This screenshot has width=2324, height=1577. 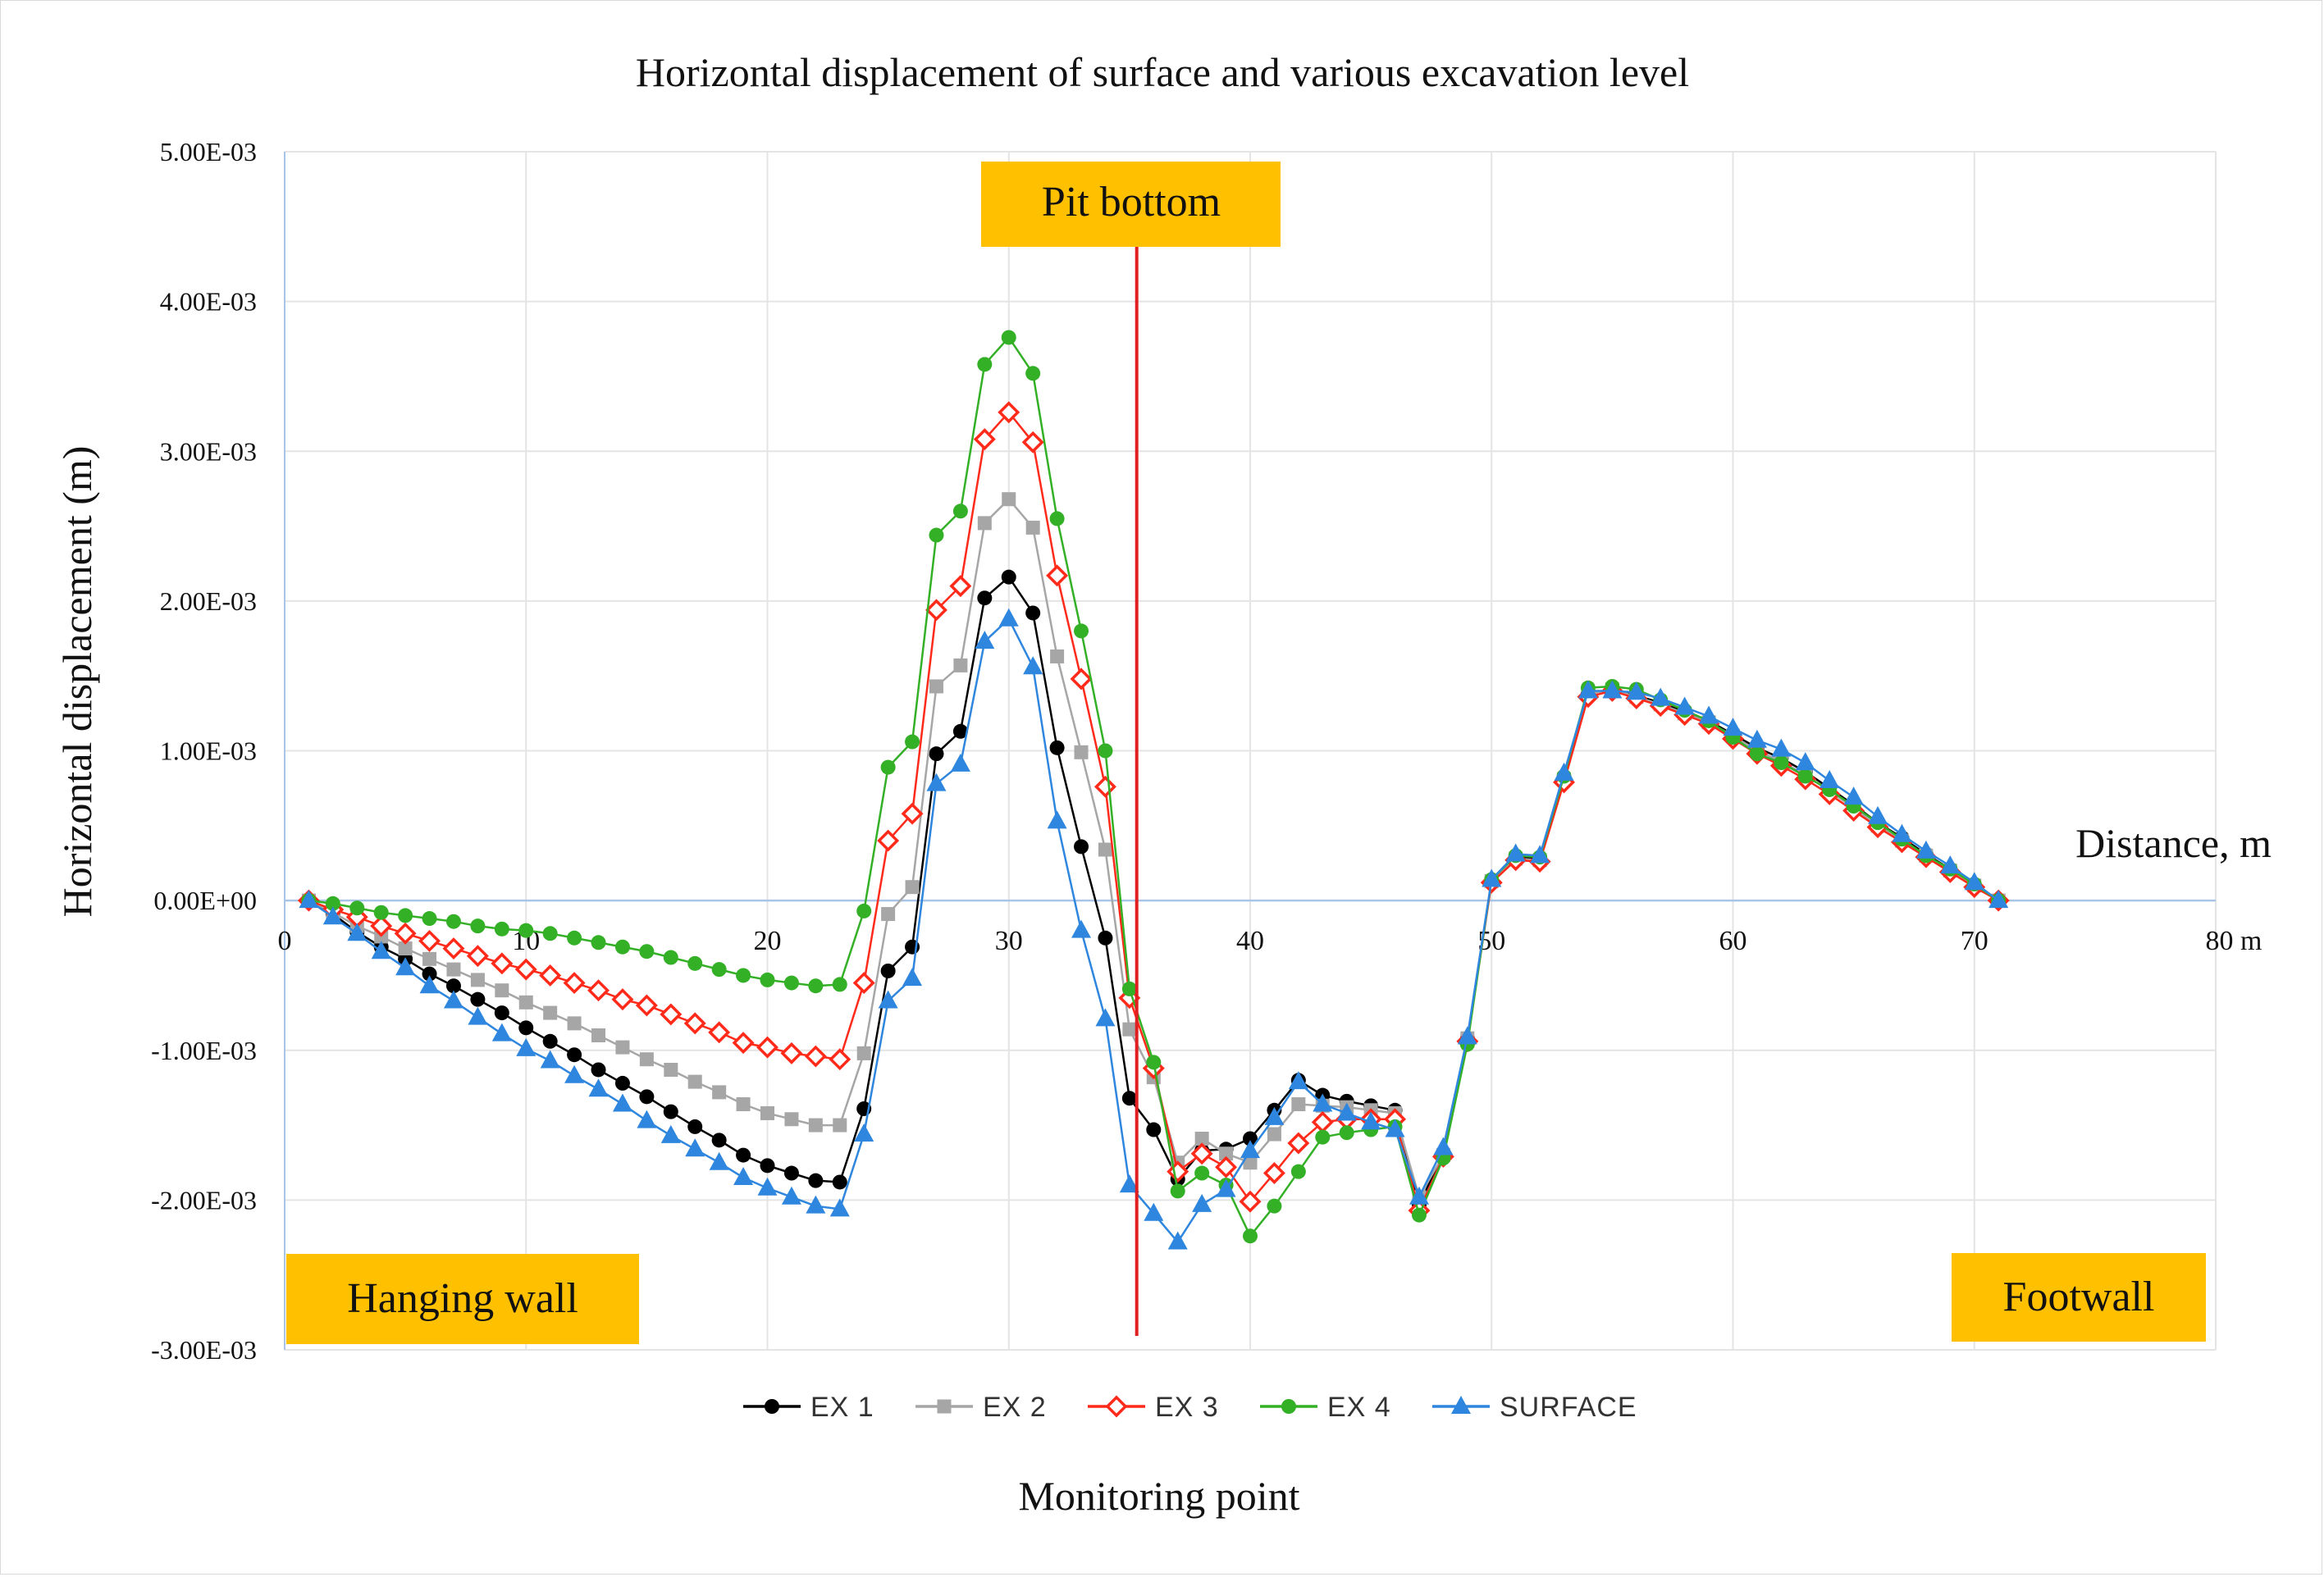 I want to click on y-tick-label: 0.00E+00, so click(x=205, y=900).